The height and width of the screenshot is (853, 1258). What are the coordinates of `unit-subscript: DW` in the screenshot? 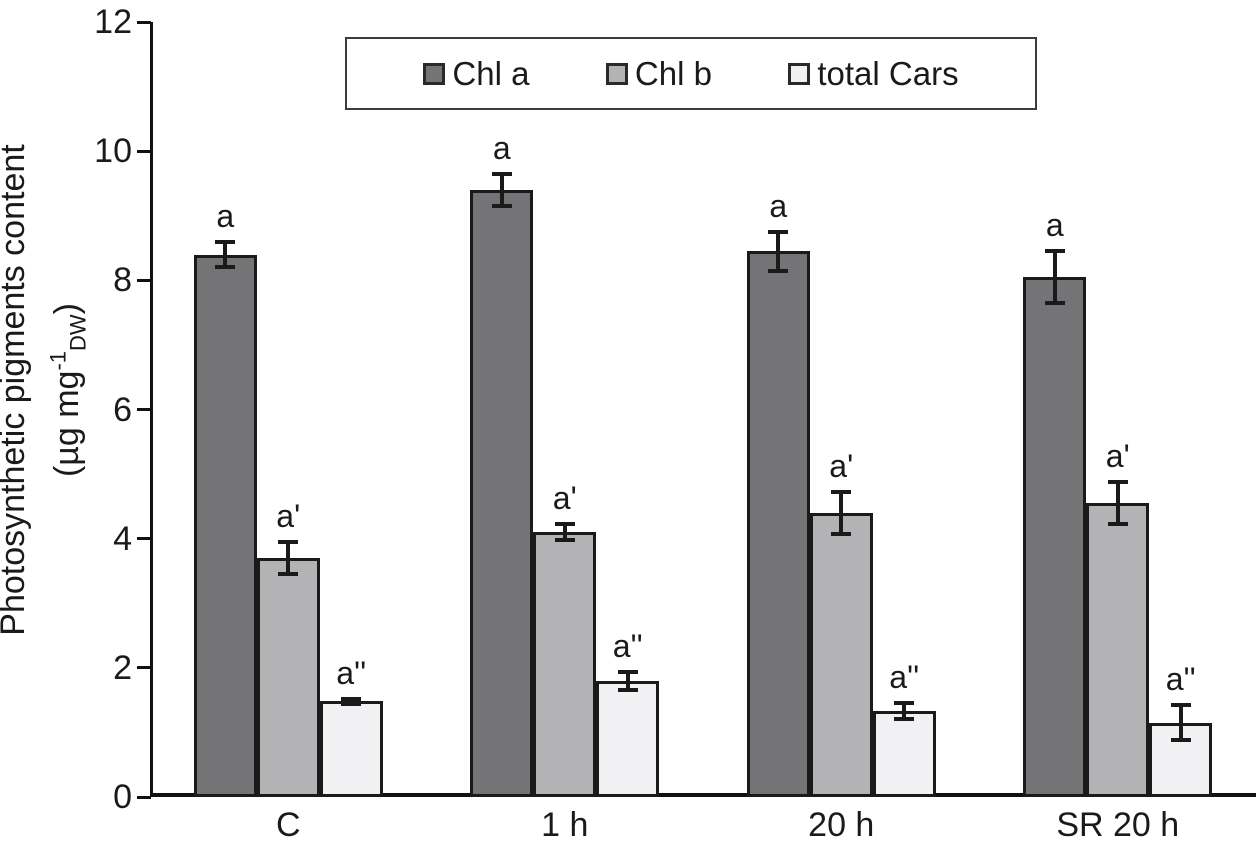 It's located at (79, 332).